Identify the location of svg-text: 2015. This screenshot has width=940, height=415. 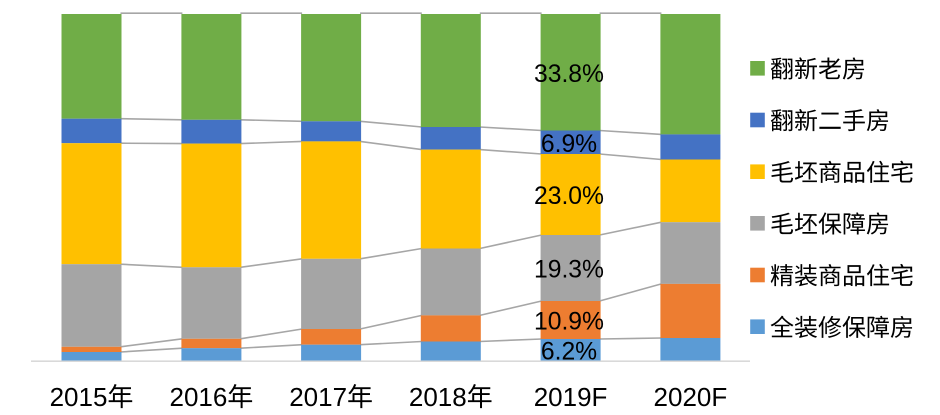
(79, 396).